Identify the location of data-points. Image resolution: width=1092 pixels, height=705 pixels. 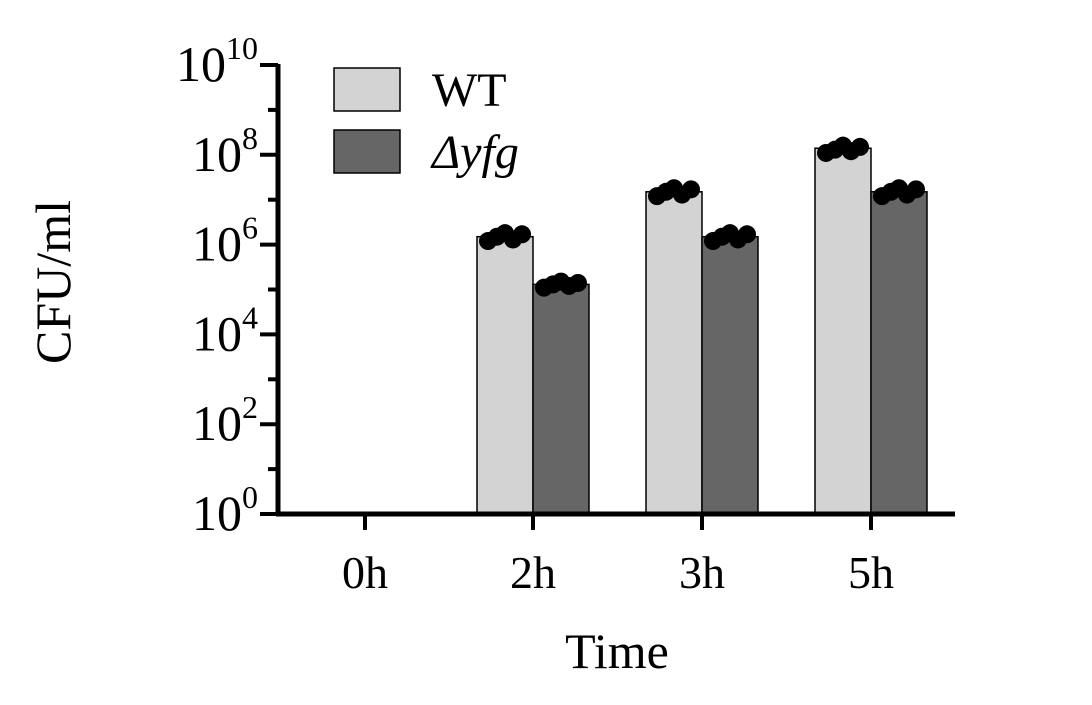
(702, 216).